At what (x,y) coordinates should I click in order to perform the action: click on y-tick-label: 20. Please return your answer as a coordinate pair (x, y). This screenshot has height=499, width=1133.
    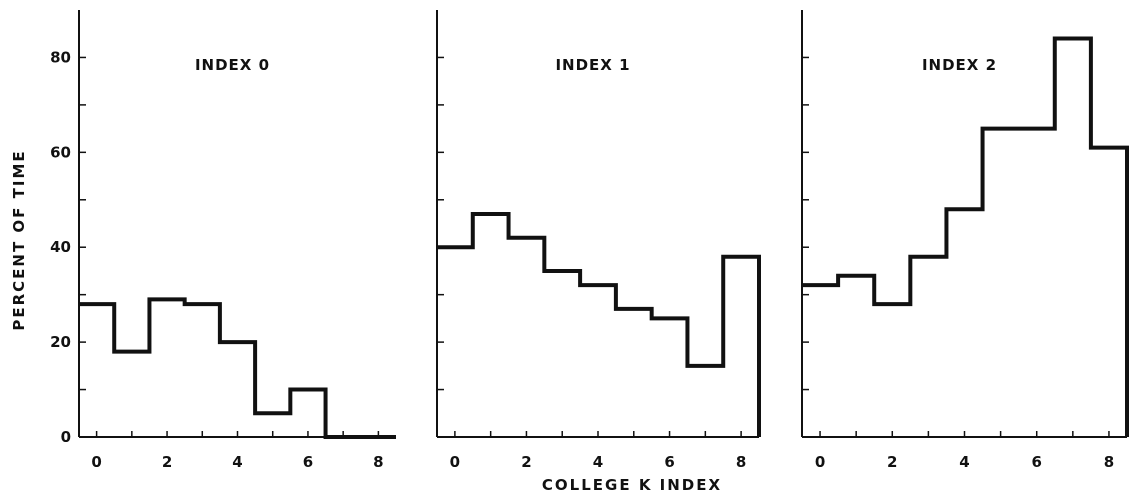
    Looking at the image, I should click on (60, 342).